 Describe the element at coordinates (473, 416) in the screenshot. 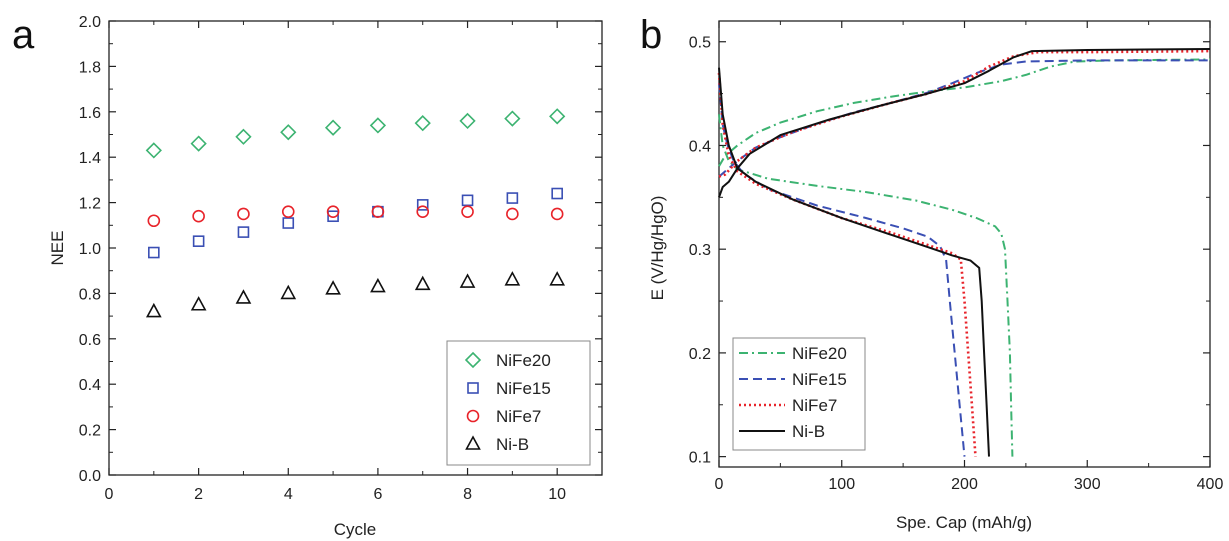

I see `legend-marker-nife7` at that location.